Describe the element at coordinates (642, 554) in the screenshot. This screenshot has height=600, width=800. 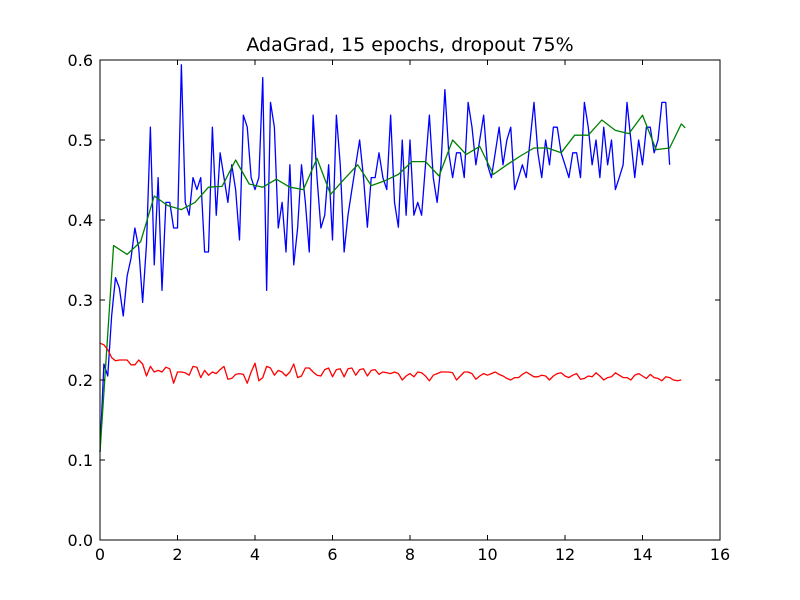
I see `x-tick-label: 14` at that location.